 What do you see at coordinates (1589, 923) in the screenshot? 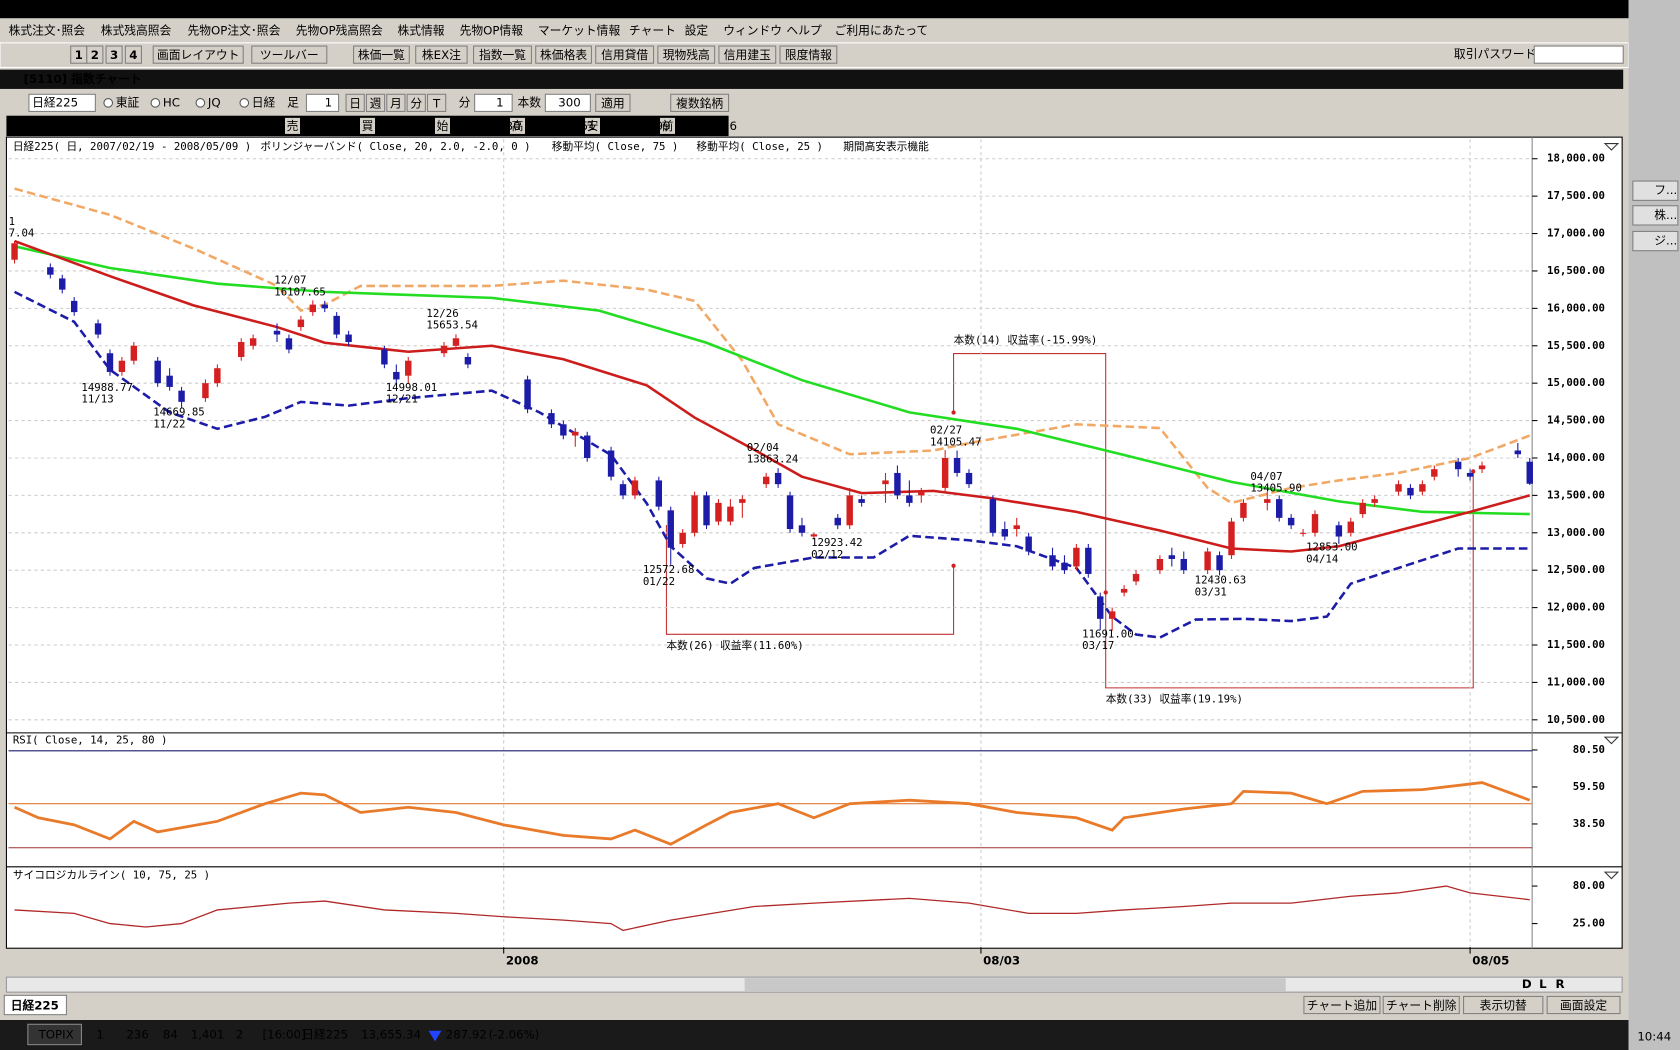
I see `y-tick-label: 25.00` at bounding box center [1589, 923].